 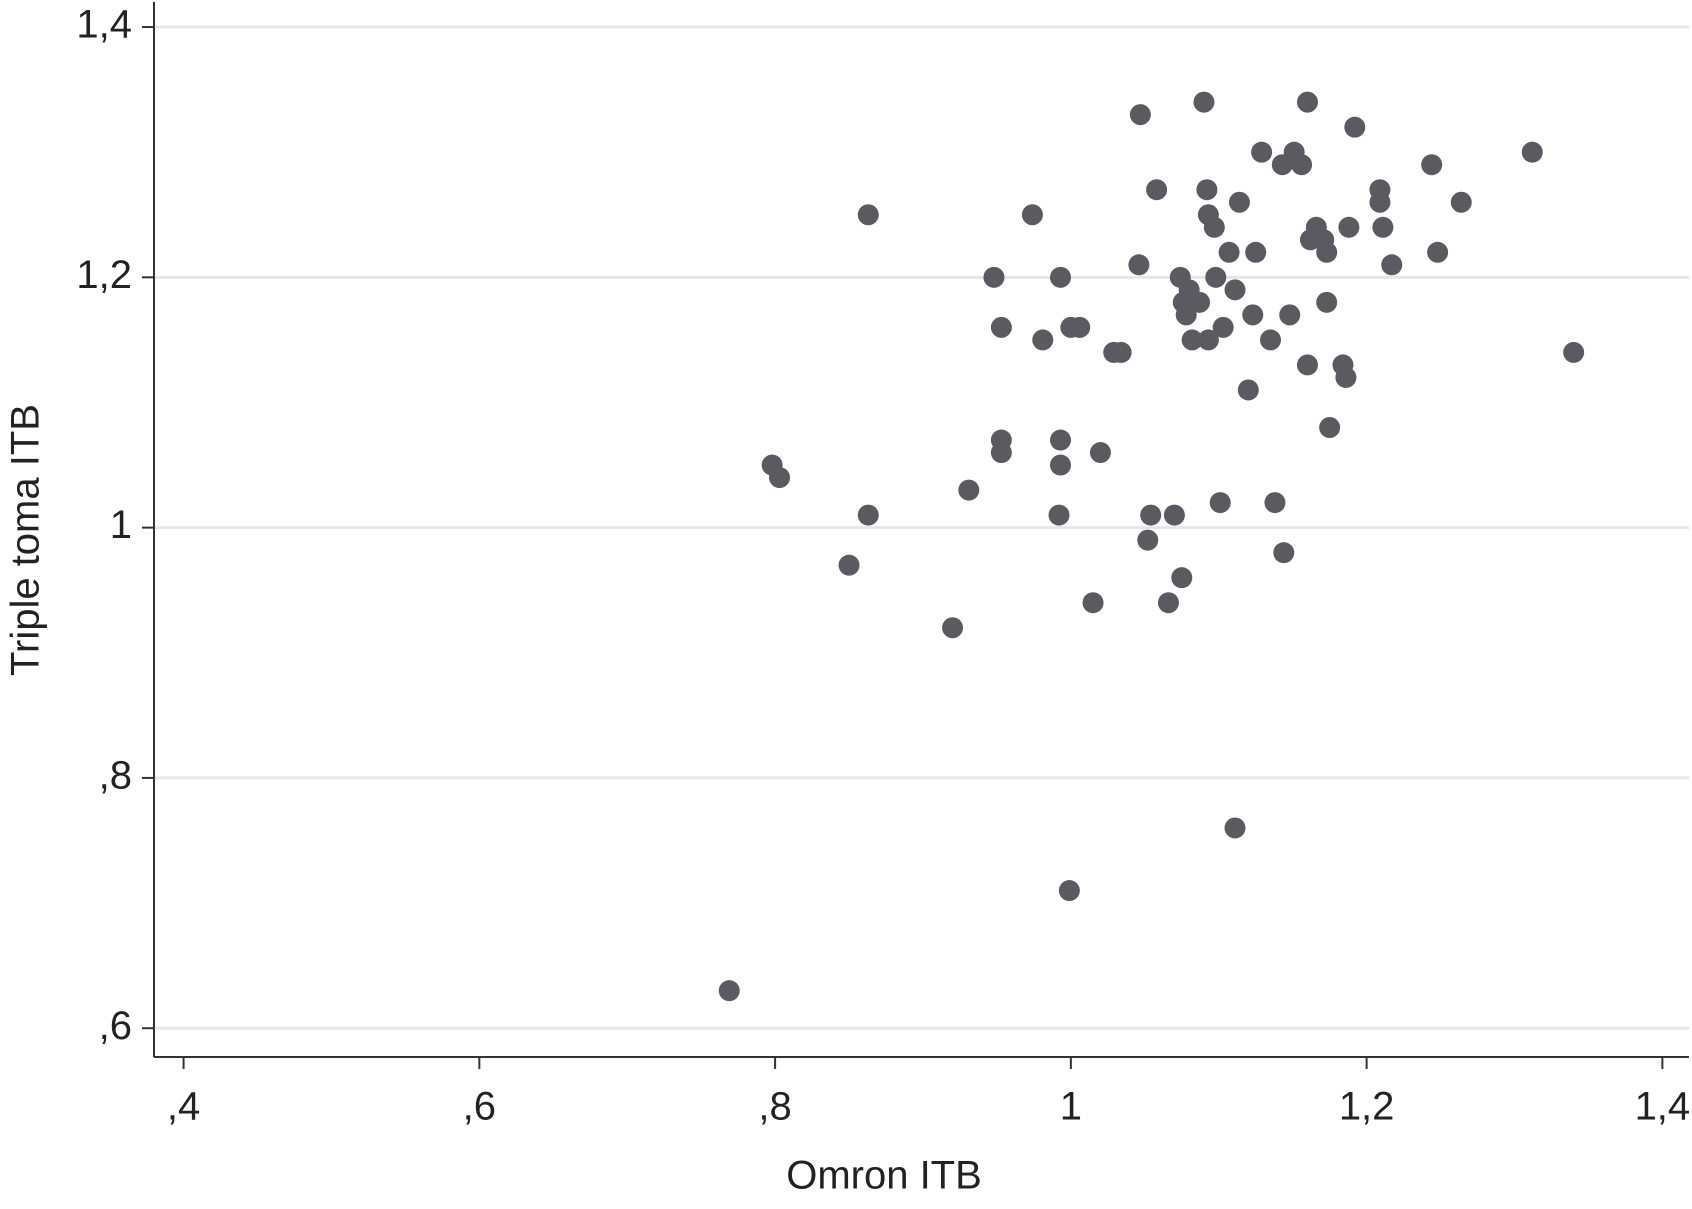 What do you see at coordinates (104, 275) in the screenshot?
I see `y-tick-label: 1,2` at bounding box center [104, 275].